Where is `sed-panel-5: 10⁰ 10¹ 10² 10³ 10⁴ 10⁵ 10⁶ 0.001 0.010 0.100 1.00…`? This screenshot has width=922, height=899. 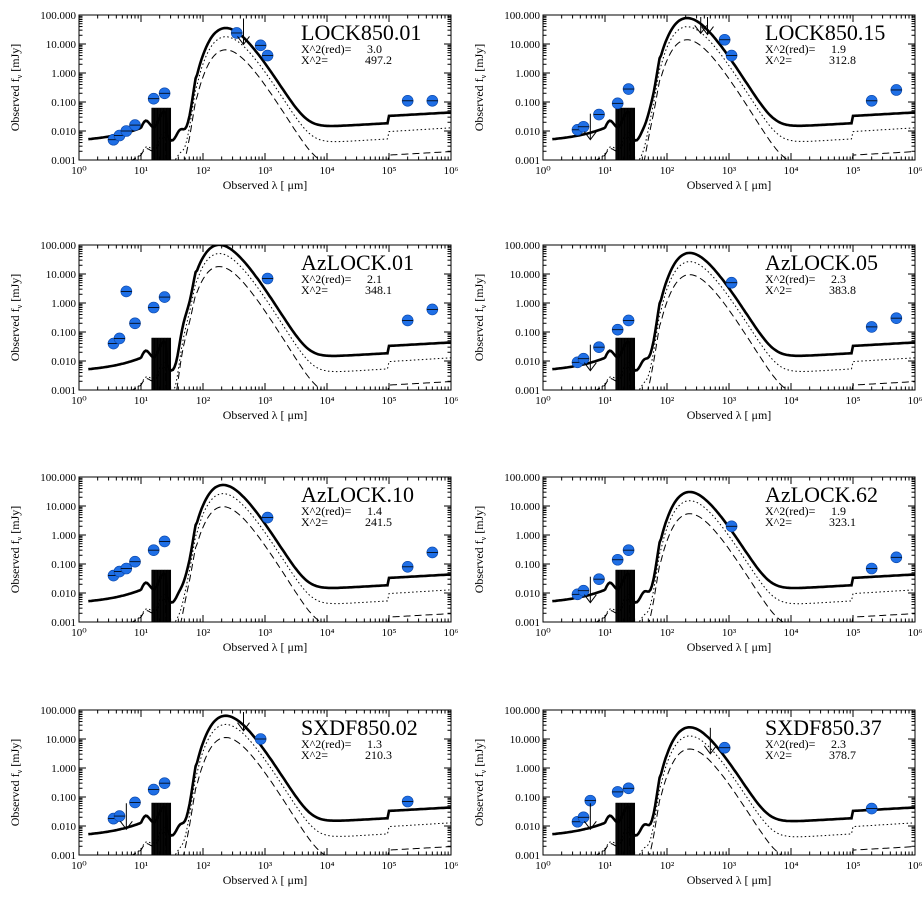 sed-panel-5: 10⁰ 10¹ 10² 10³ 10⁴ 10⁵ 10⁶ 0.001 0.010 0.100 1.00… is located at coordinates (233, 563).